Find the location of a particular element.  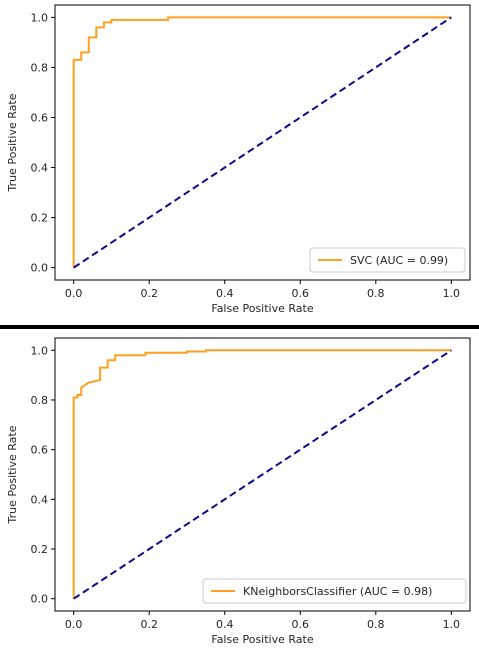

legend: SVC (AUC = 0.99) is located at coordinates (387, 260).